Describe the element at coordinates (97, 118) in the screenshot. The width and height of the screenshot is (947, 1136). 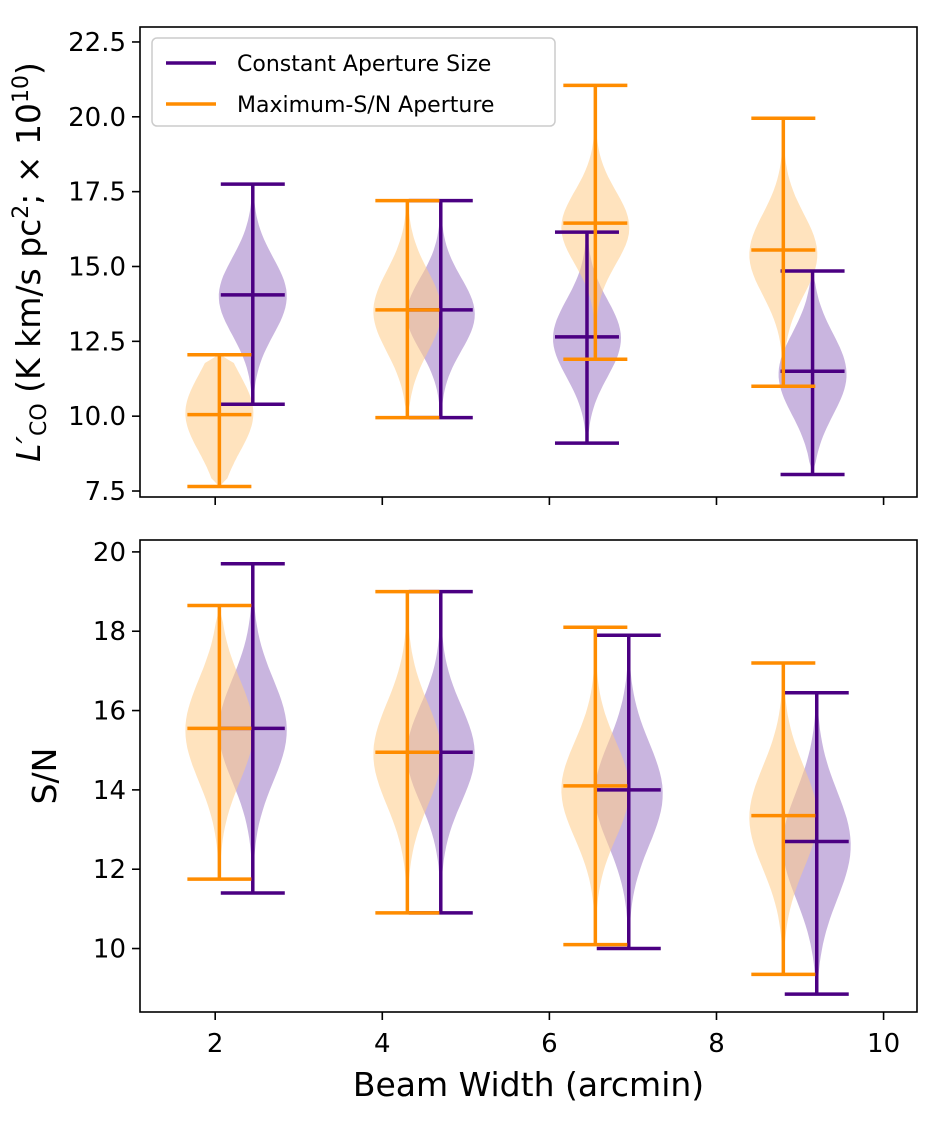
I see `y-tick-label: 20.0` at that location.